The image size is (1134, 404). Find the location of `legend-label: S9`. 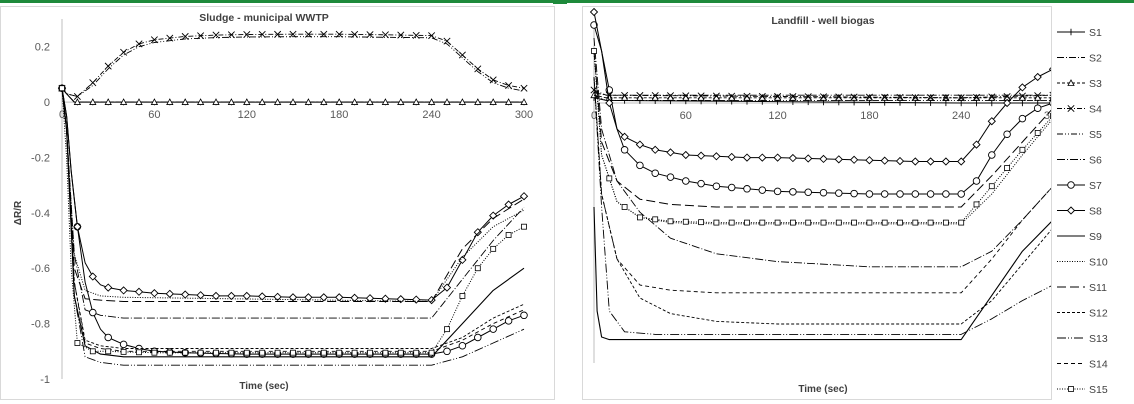

legend-label: S9 is located at coordinates (1095, 237).